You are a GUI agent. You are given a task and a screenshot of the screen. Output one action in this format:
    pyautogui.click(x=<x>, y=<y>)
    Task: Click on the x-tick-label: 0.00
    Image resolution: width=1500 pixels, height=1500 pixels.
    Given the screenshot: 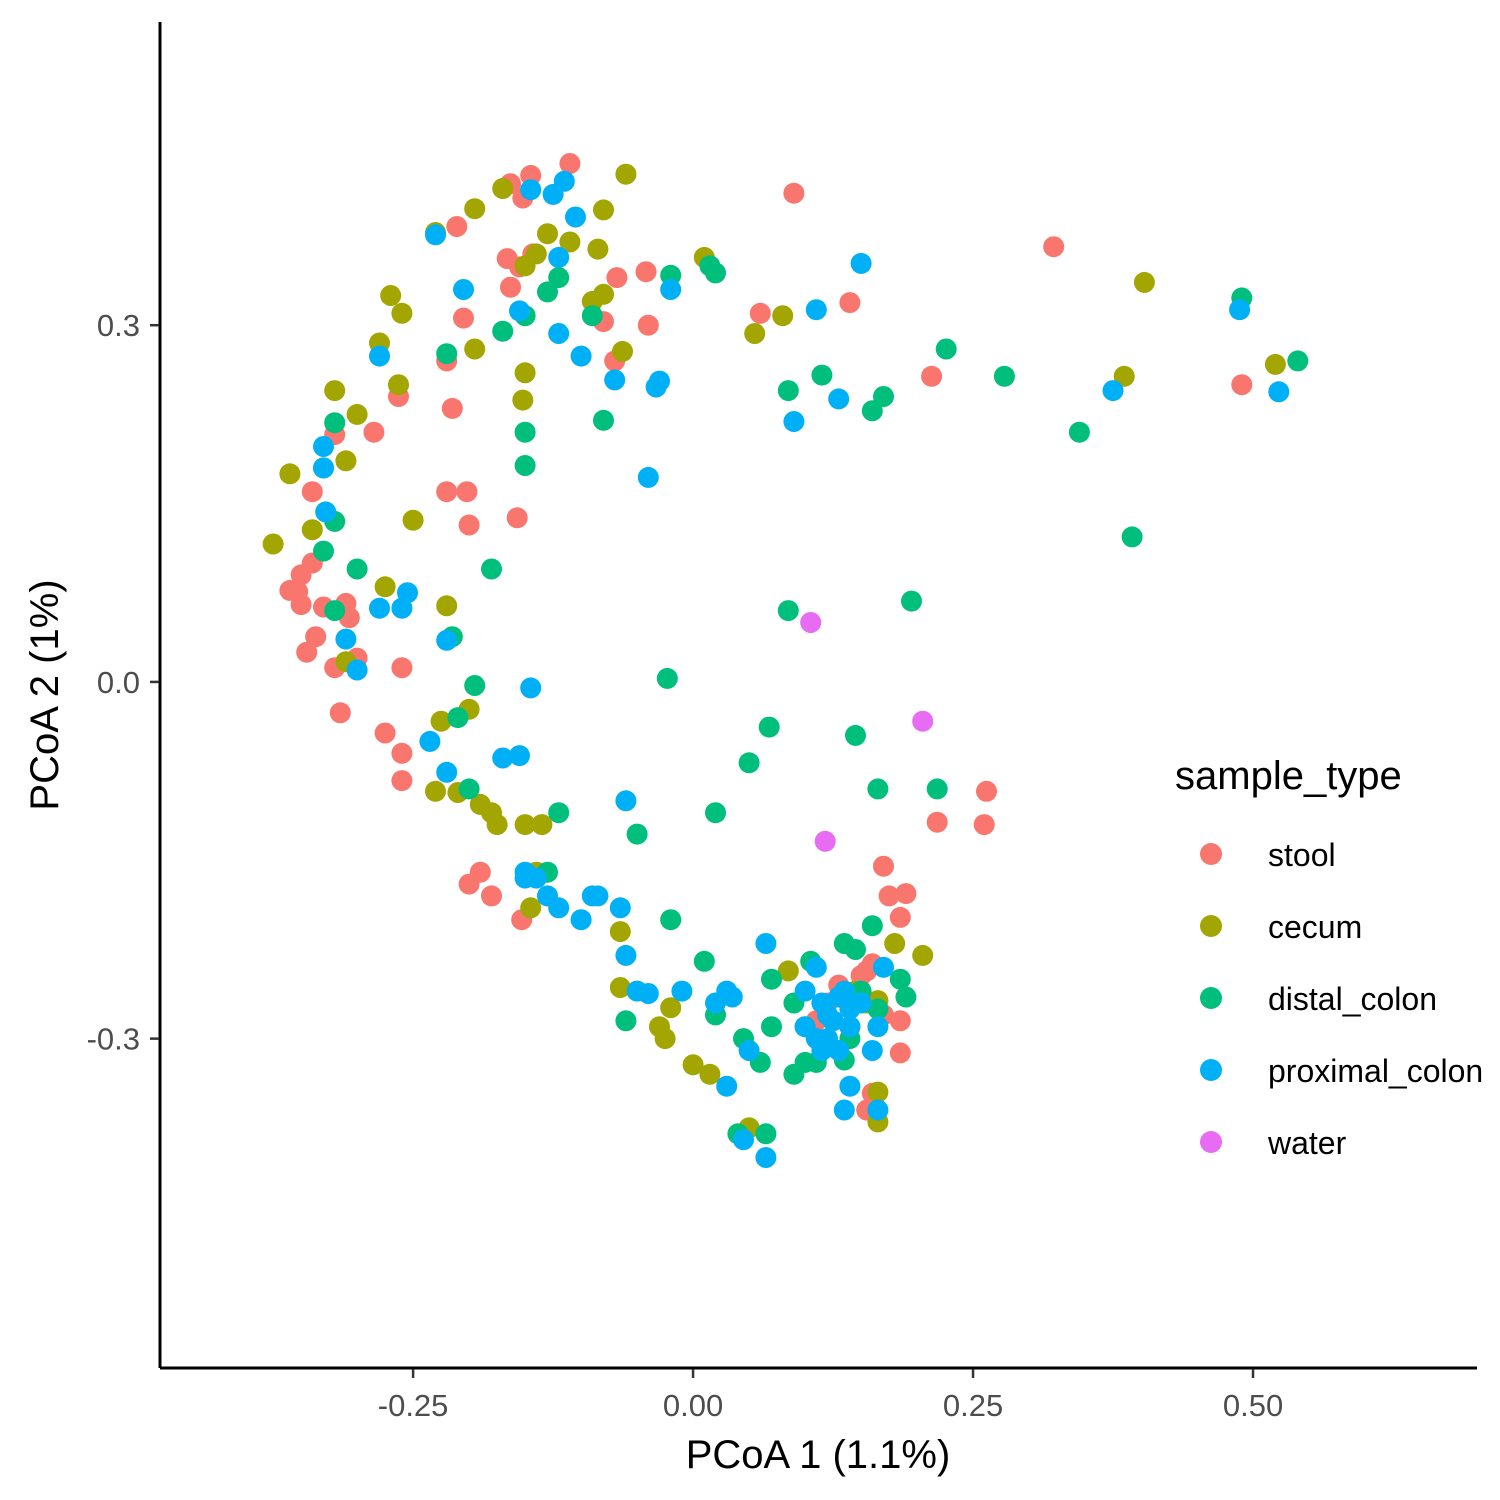 What is the action you would take?
    pyautogui.click(x=693, y=1405)
    